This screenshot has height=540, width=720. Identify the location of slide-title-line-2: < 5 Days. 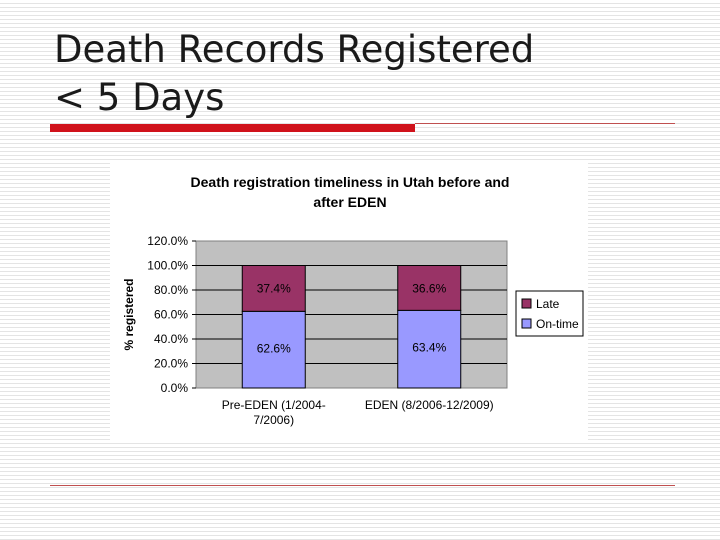
(139, 97).